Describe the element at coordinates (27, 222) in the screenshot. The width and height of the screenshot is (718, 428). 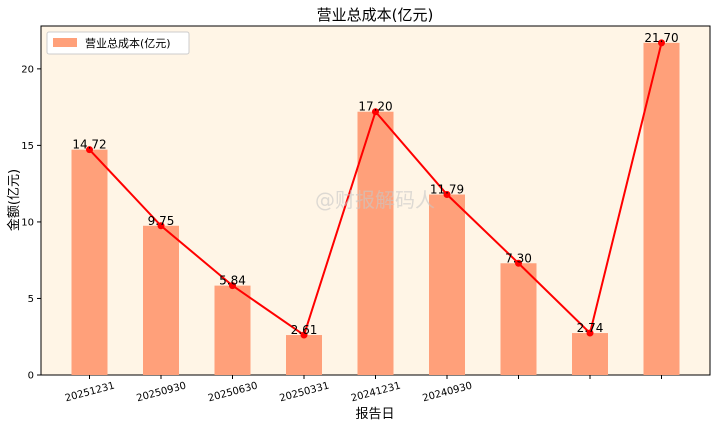
I see `y-tick-label-2: 10` at that location.